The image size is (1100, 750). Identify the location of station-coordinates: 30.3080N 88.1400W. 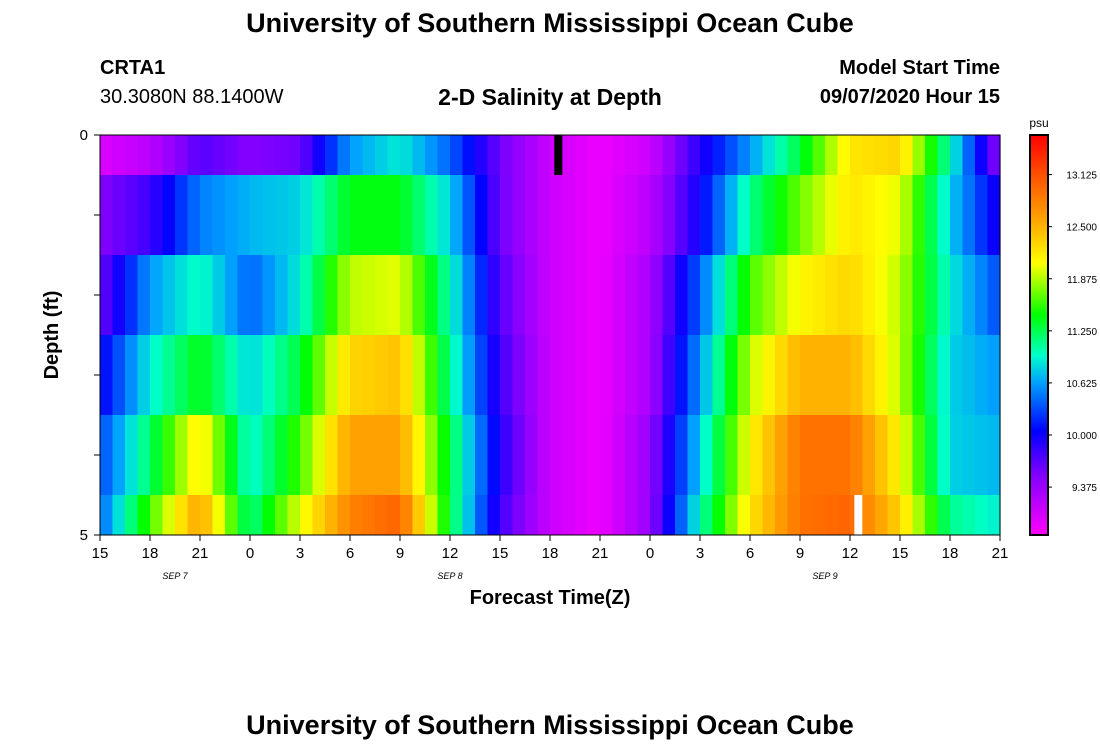
(192, 97).